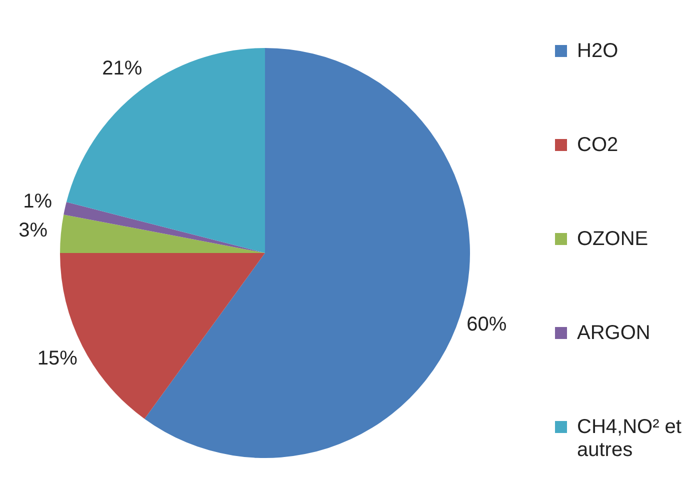  What do you see at coordinates (612, 239) in the screenshot?
I see `legend-label: OZONE` at bounding box center [612, 239].